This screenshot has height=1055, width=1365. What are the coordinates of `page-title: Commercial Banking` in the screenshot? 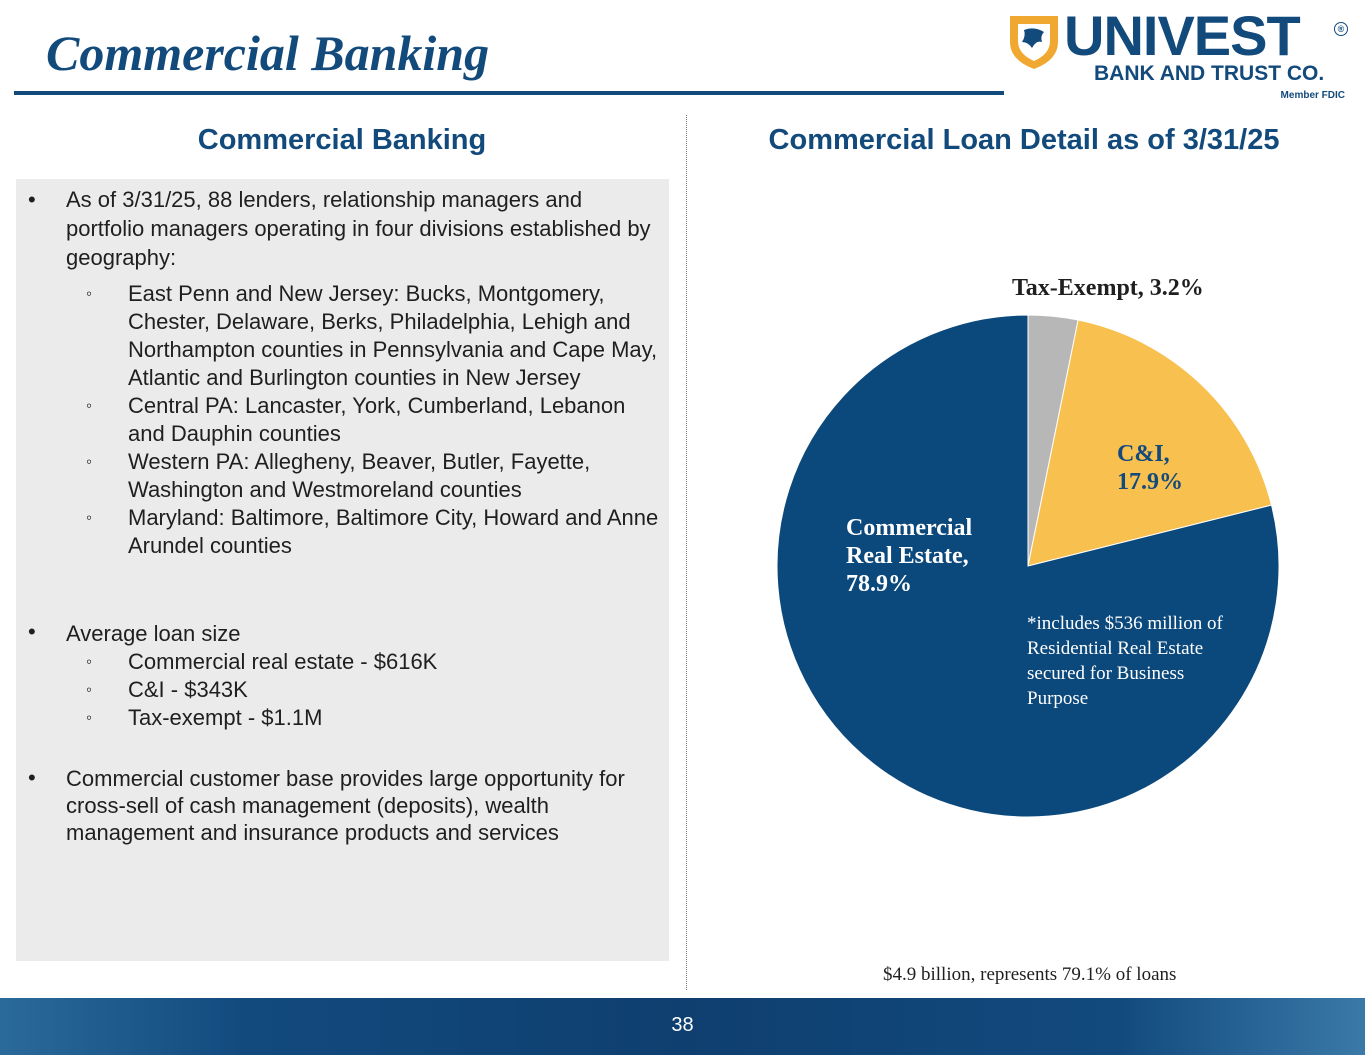 It's located at (268, 53).